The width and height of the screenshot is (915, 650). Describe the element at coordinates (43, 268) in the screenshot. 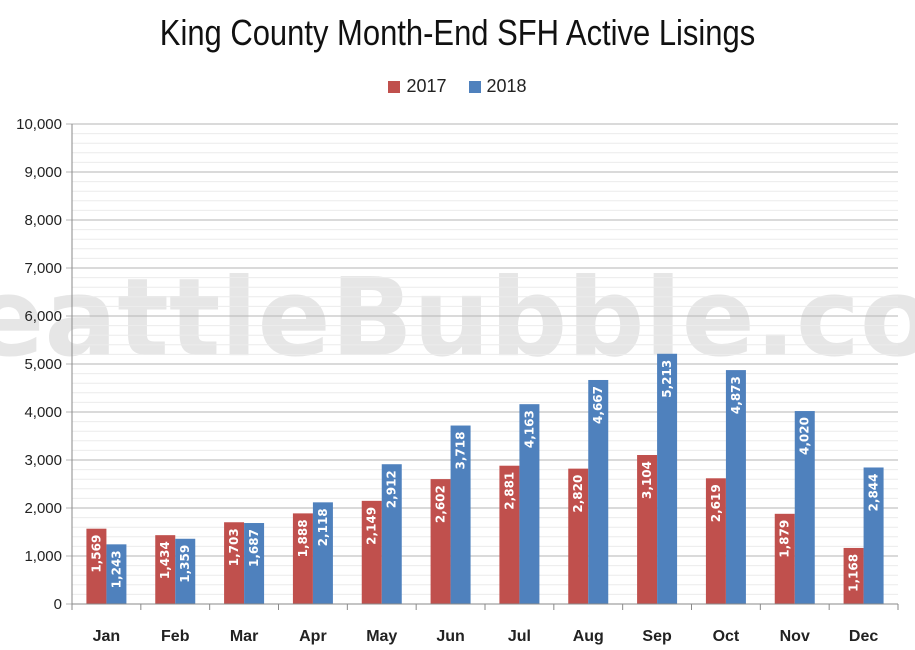

I see `y-tick-label: 7,000` at that location.